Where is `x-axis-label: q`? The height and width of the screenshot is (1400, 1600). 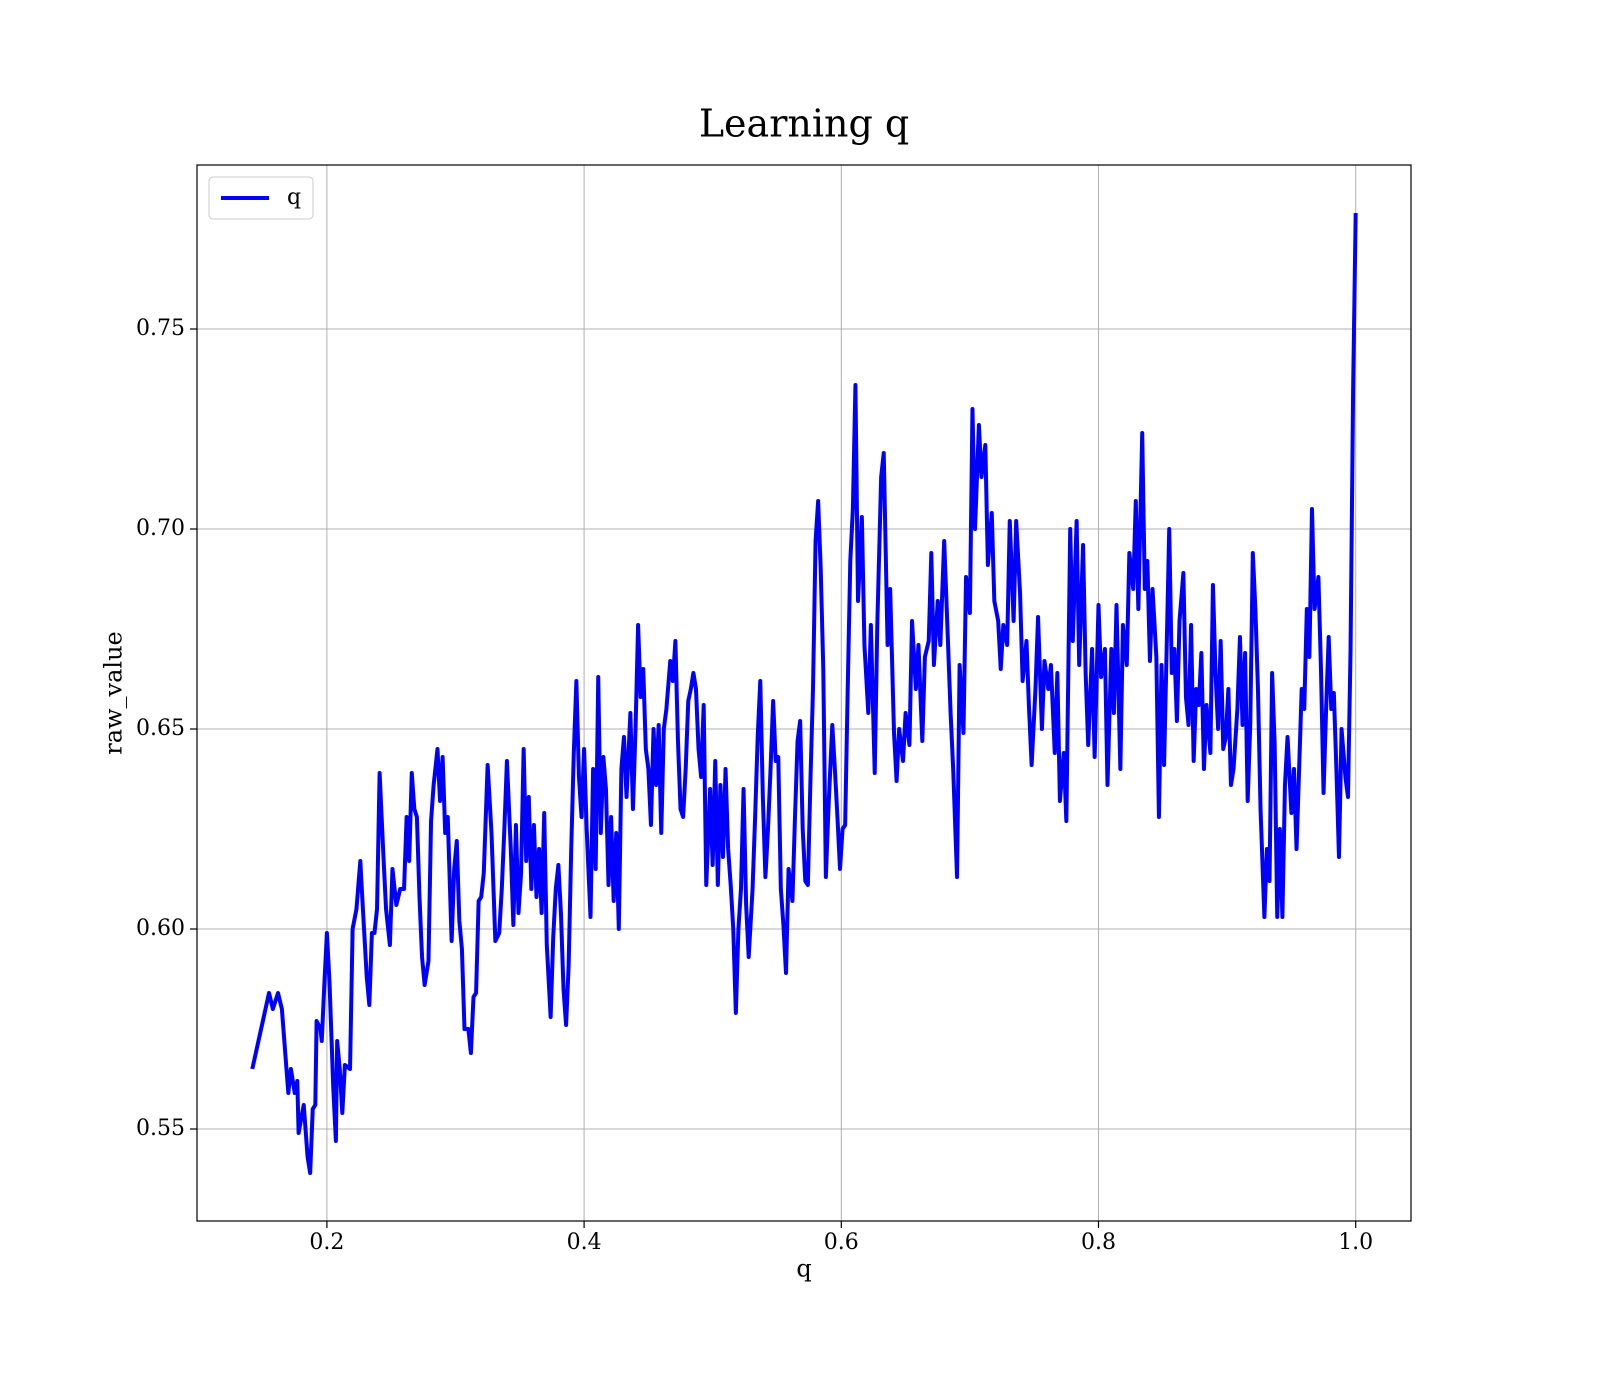
x-axis-label: q is located at coordinates (803, 1269).